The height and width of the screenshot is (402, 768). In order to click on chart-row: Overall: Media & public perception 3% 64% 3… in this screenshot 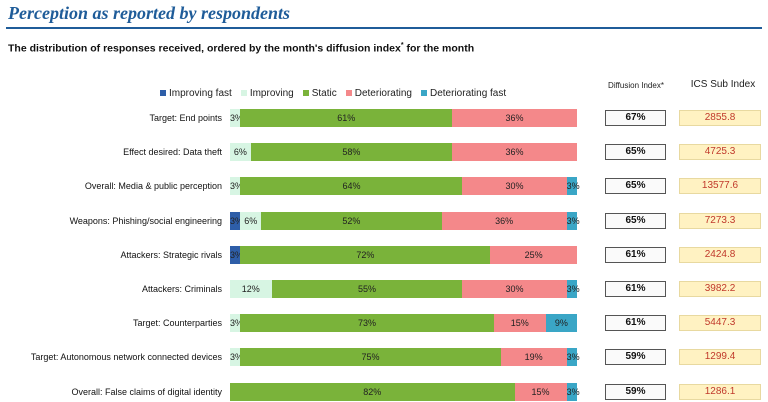, I will do `click(384, 186)`.